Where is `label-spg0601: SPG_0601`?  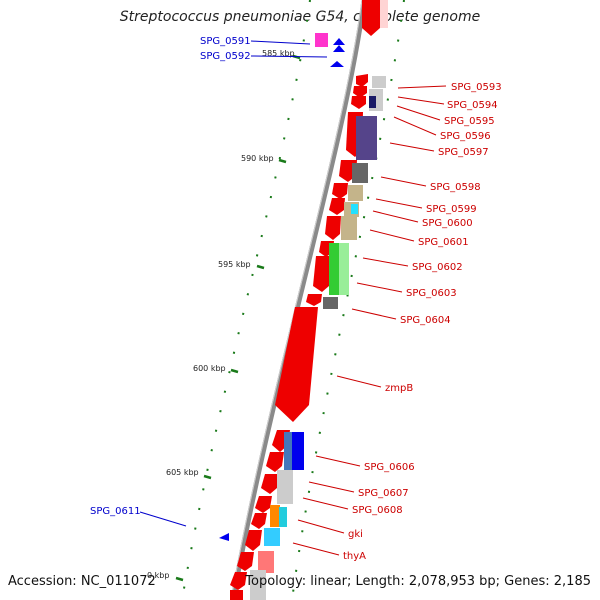
label-spg0601: SPG_0601 is located at coordinates (443, 242).